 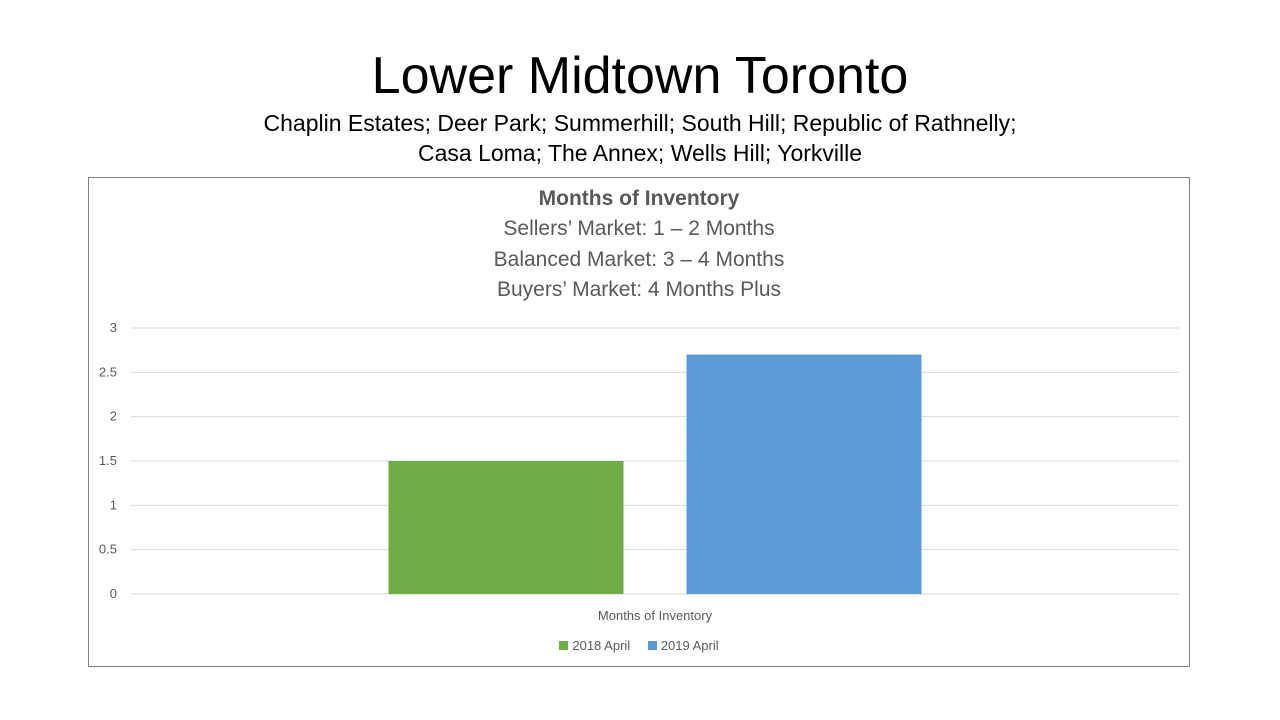 What do you see at coordinates (640, 76) in the screenshot?
I see `slide-title: Lower Midtown Toronto` at bounding box center [640, 76].